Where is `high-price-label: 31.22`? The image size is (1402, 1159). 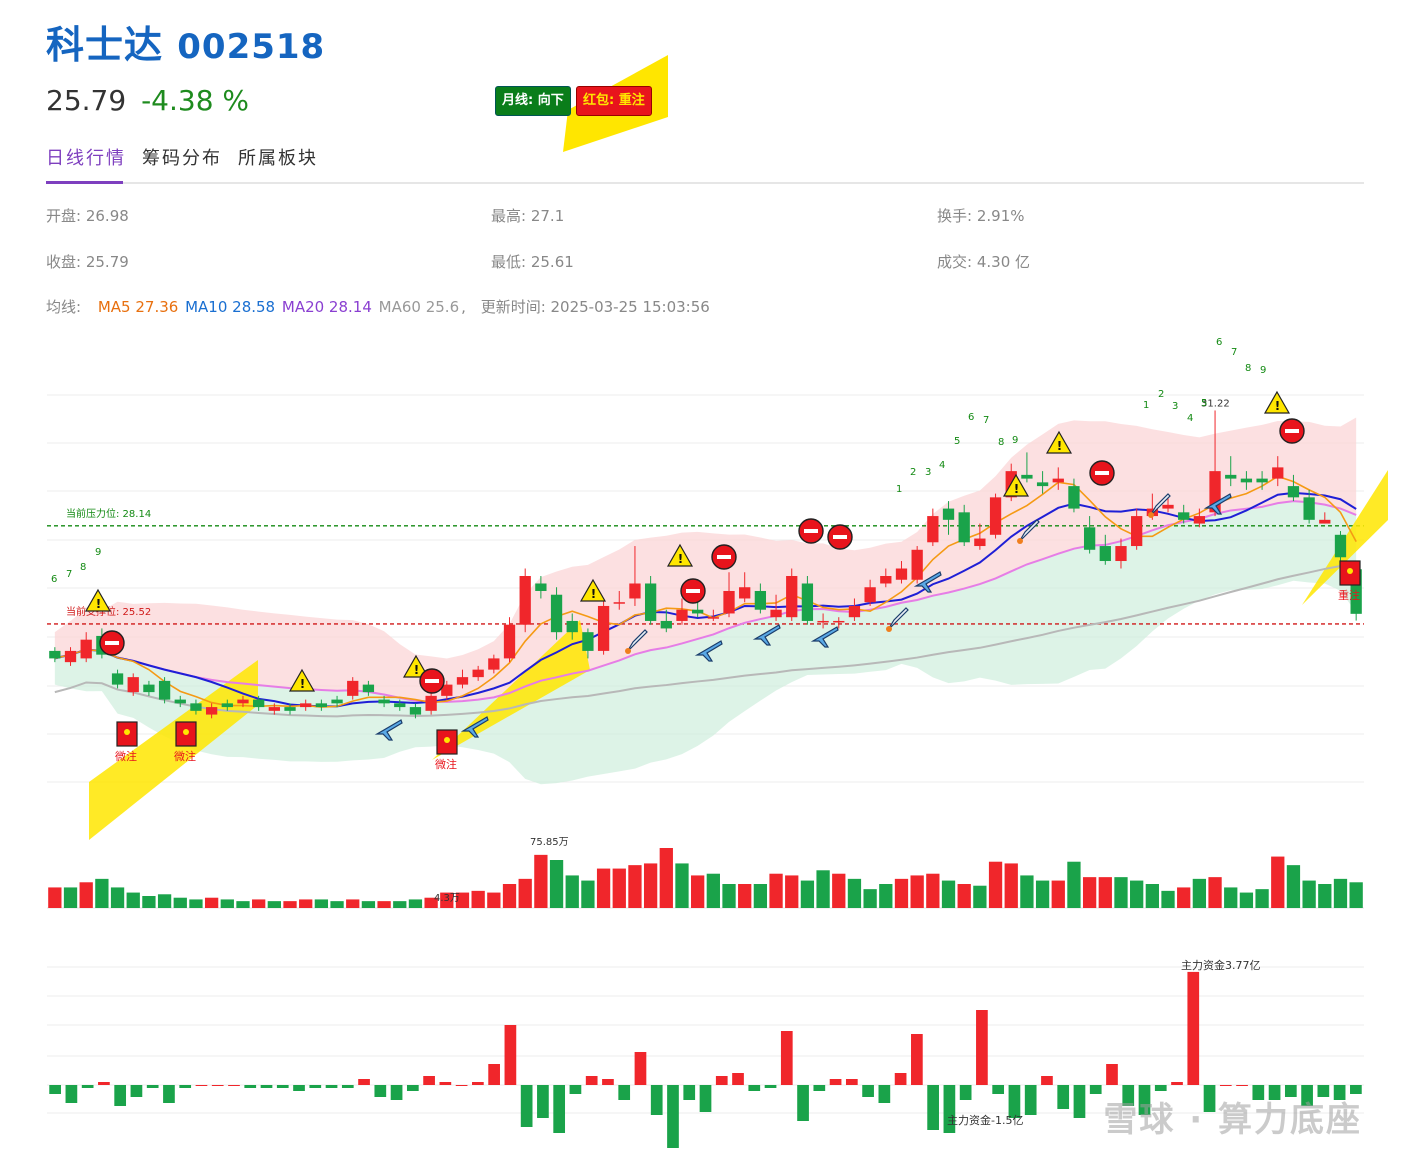 high-price-label: 31.22 is located at coordinates (1215, 403).